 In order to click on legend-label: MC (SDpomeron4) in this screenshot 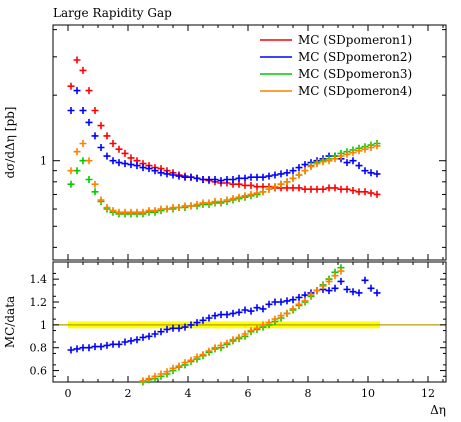, I will do `click(355, 91)`.